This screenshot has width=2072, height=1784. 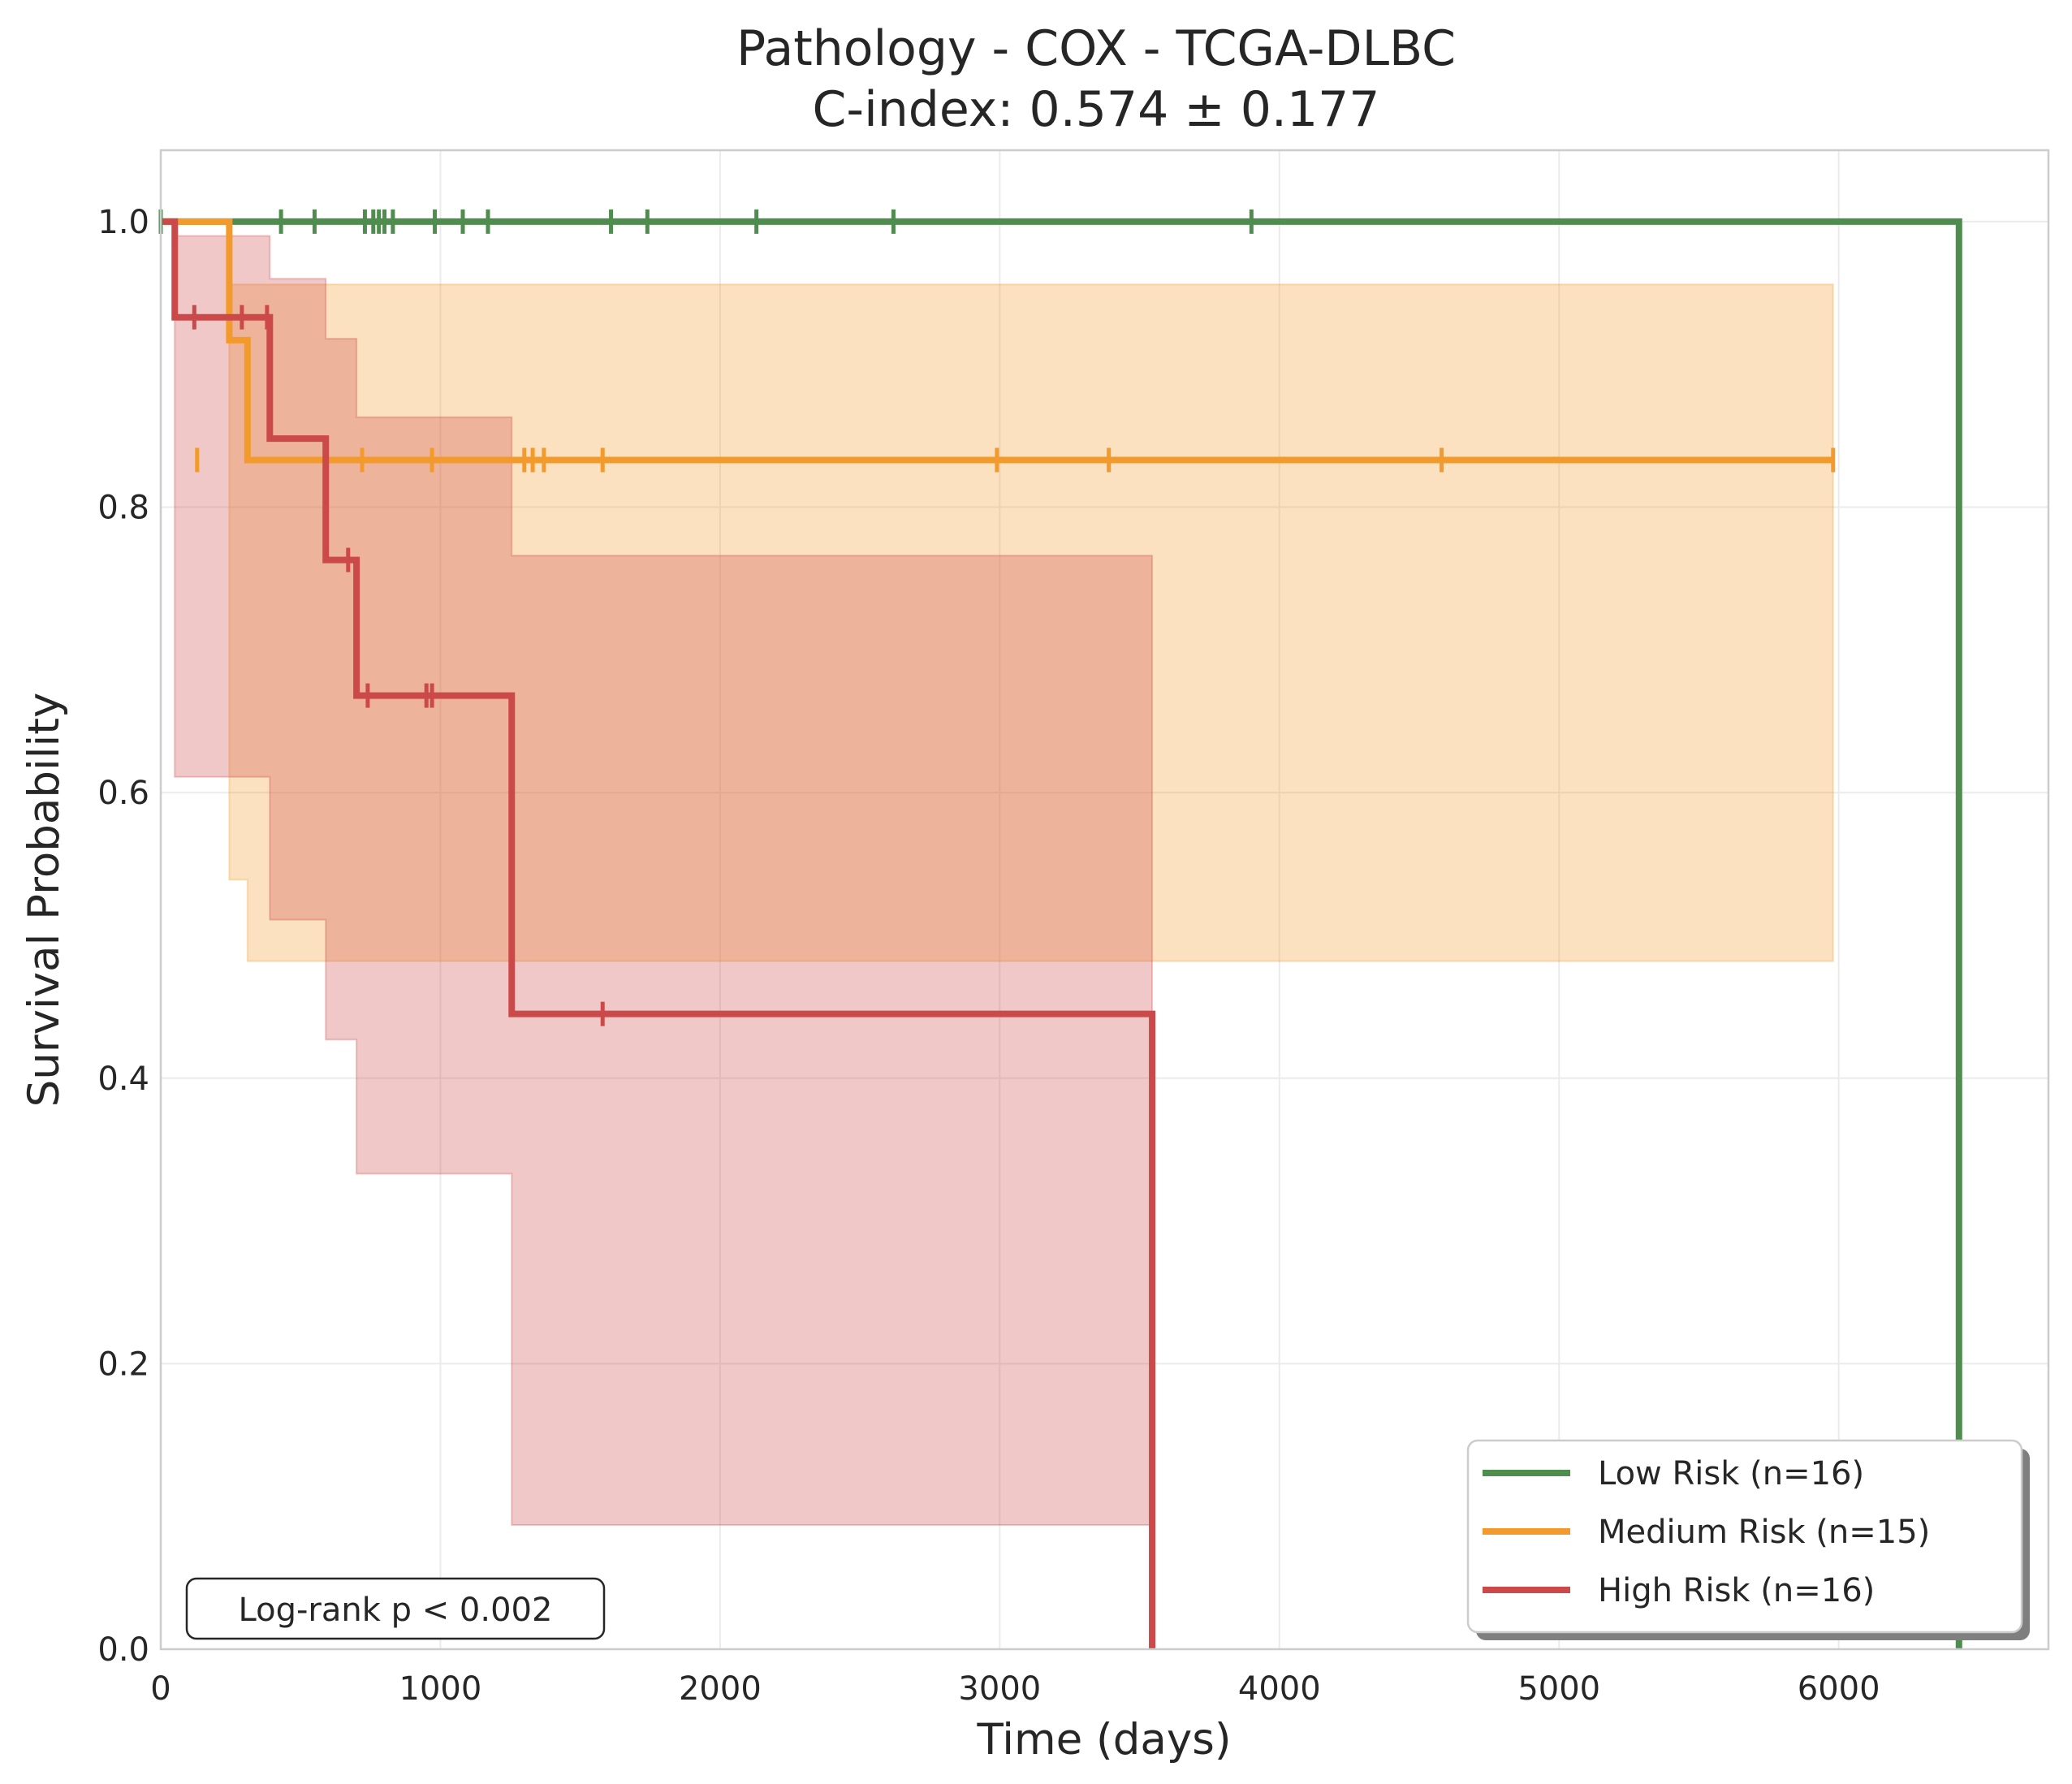 What do you see at coordinates (1096, 110) in the screenshot?
I see `chart-title-line2: C-index: 0.574 ± 0.177` at bounding box center [1096, 110].